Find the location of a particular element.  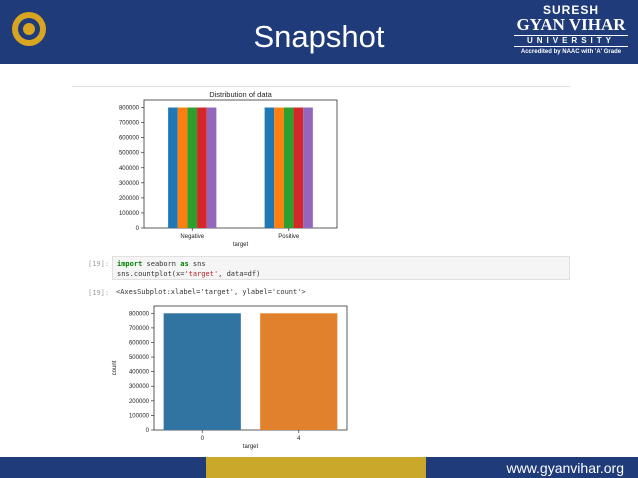

code-keyword: import is located at coordinates (130, 264).